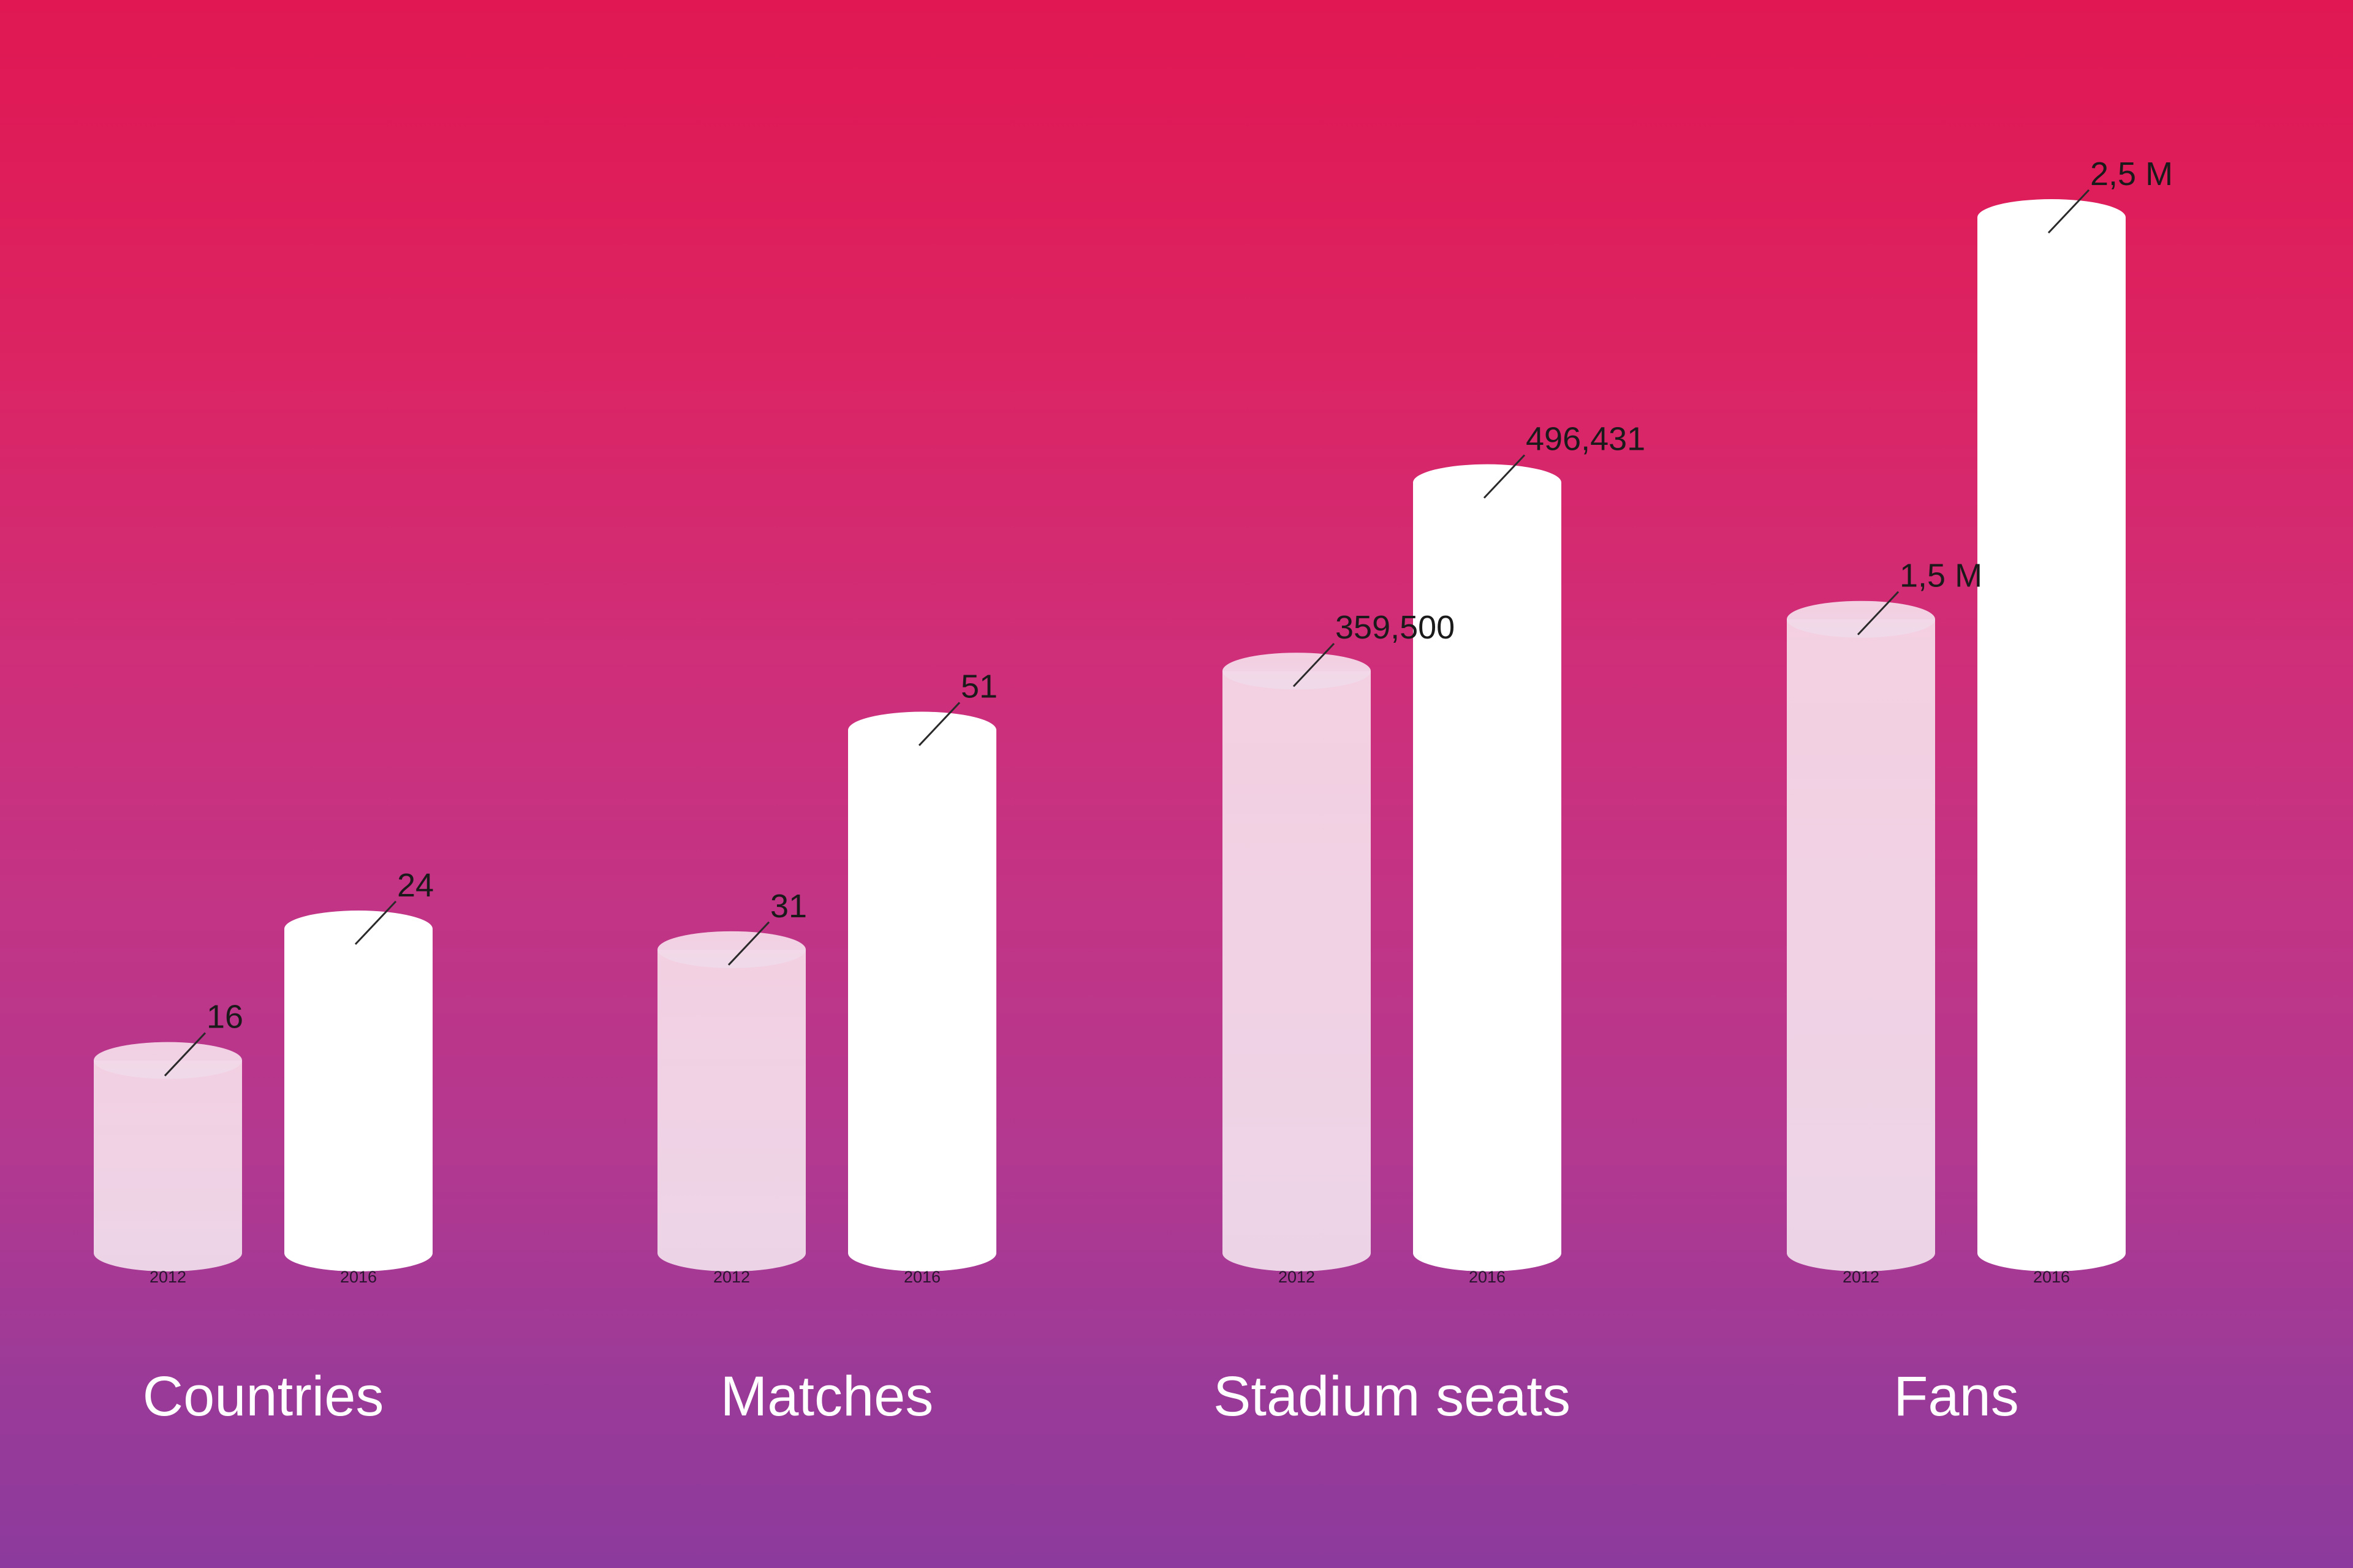 The image size is (2353, 1568). I want to click on bar-fans-2016, so click(2051, 735).